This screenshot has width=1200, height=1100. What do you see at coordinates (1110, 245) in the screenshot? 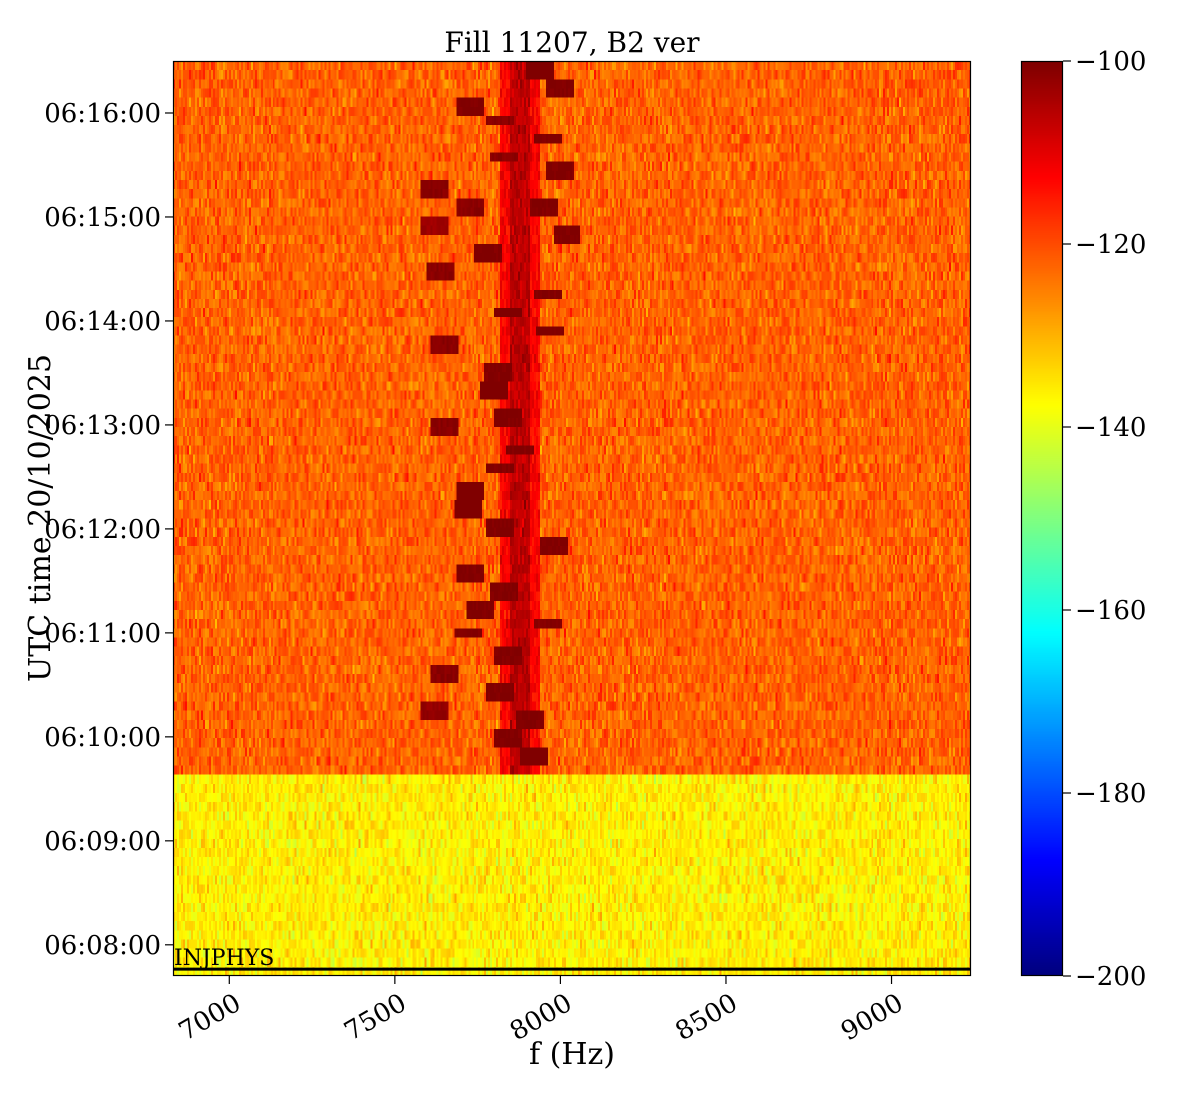
I see `colorbar-tick-label: −120` at bounding box center [1110, 245].